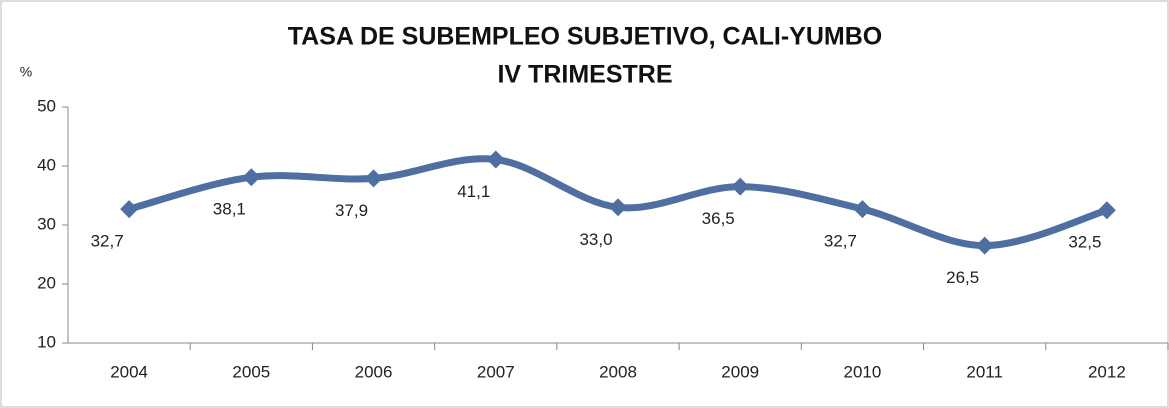 This screenshot has width=1169, height=408. What do you see at coordinates (496, 371) in the screenshot?
I see `x-tick-label: 2007` at bounding box center [496, 371].